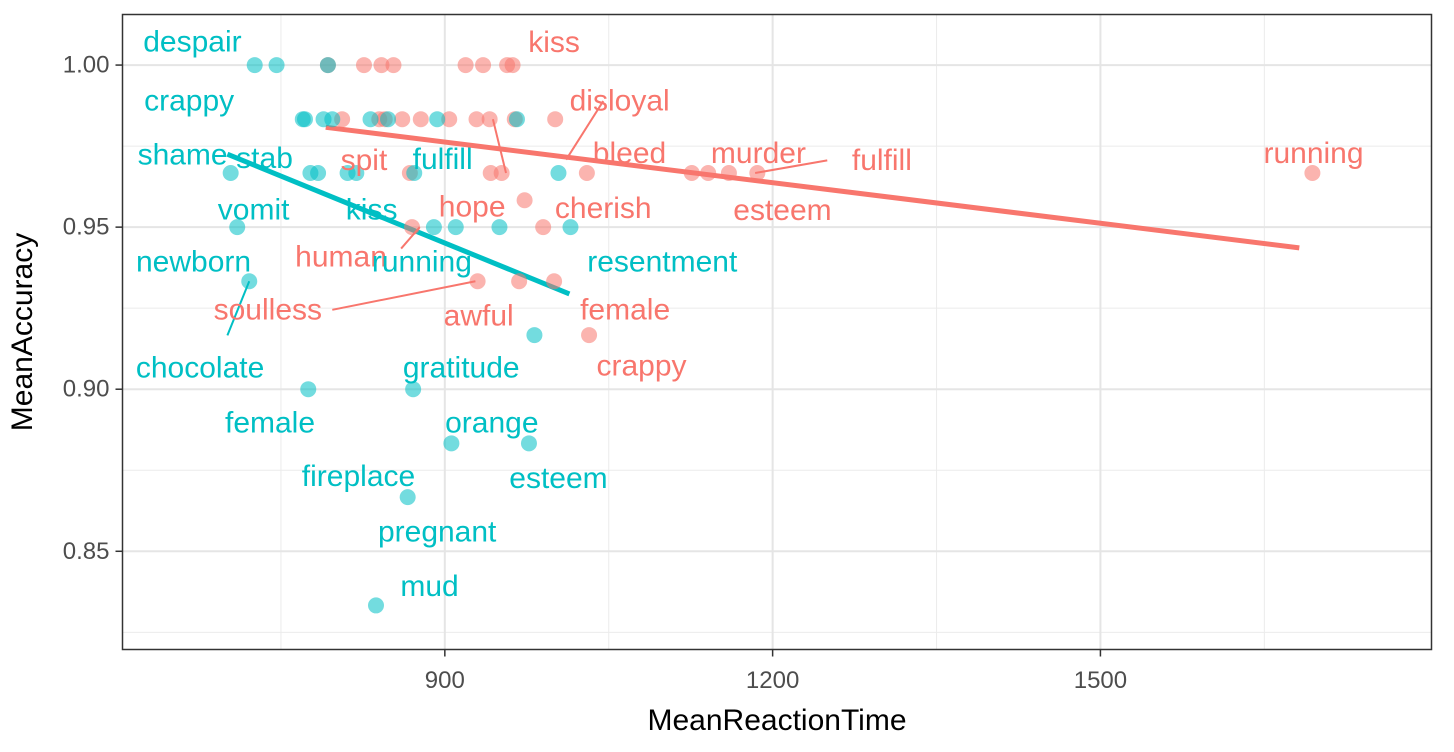 The image size is (1454, 752). What do you see at coordinates (461, 367) in the screenshot?
I see `point-label: gratitude` at bounding box center [461, 367].